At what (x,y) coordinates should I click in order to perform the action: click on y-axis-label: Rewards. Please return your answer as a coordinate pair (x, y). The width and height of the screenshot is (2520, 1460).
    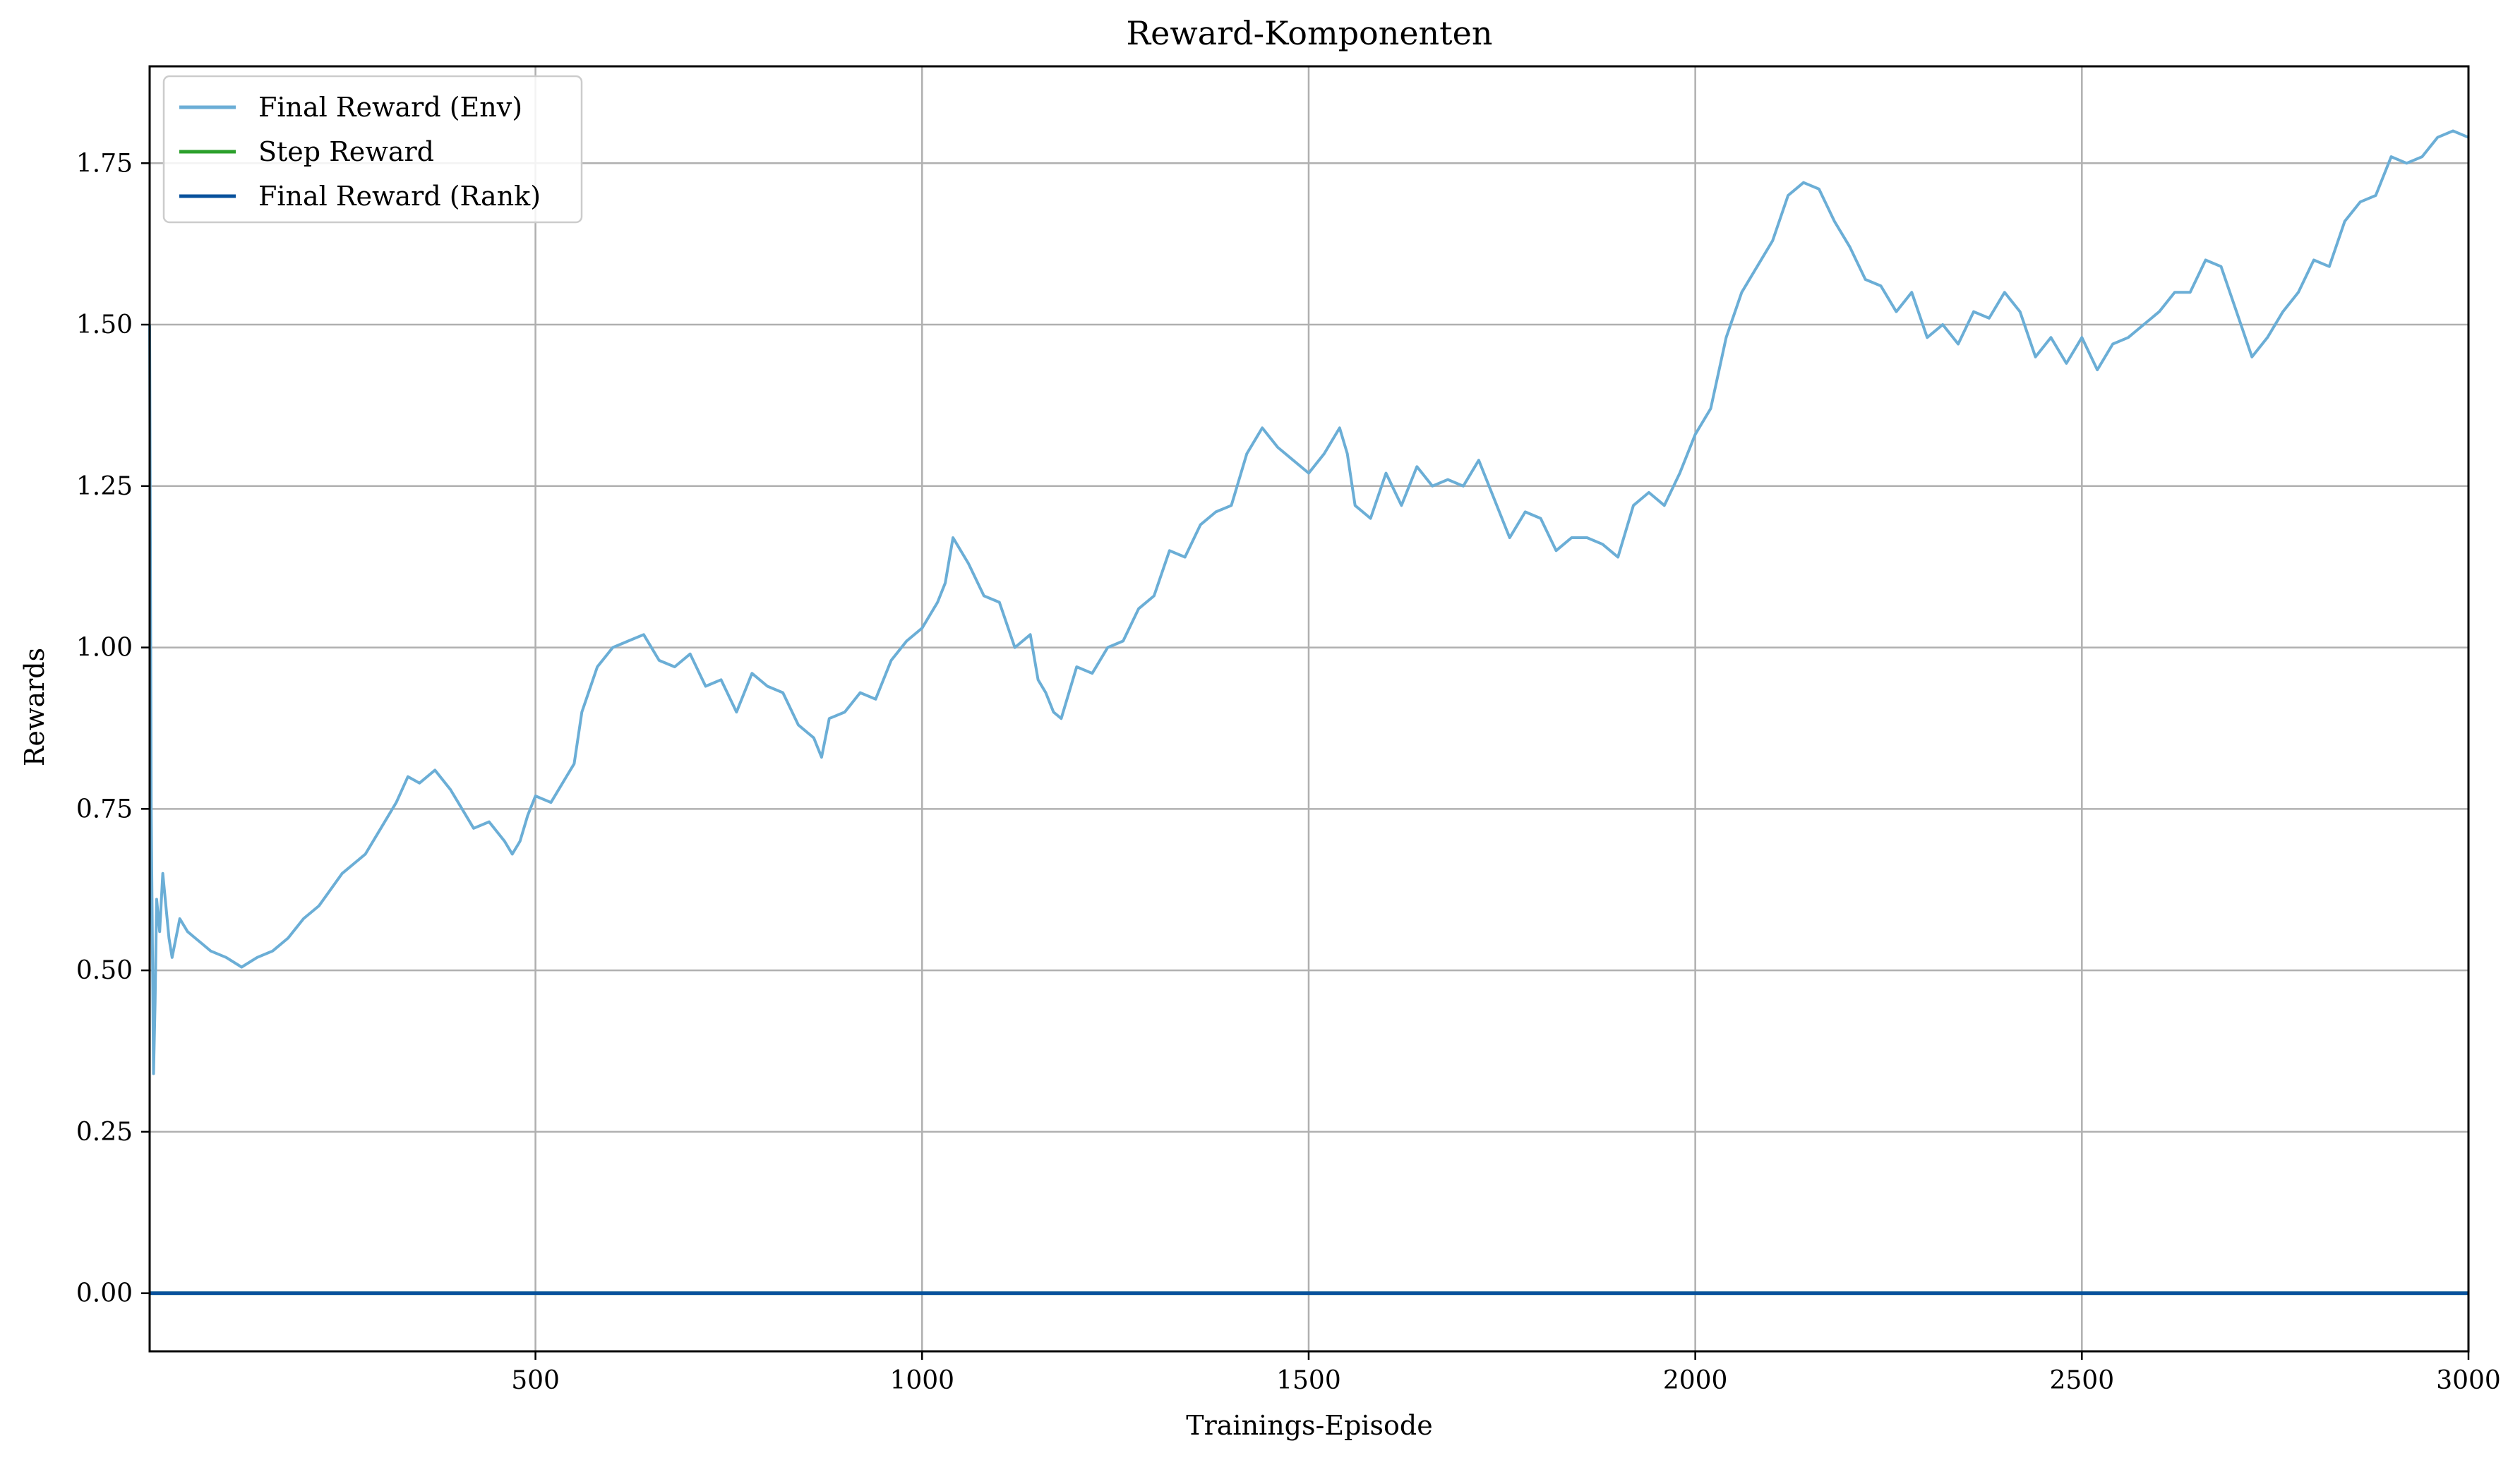
    Looking at the image, I should click on (34, 707).